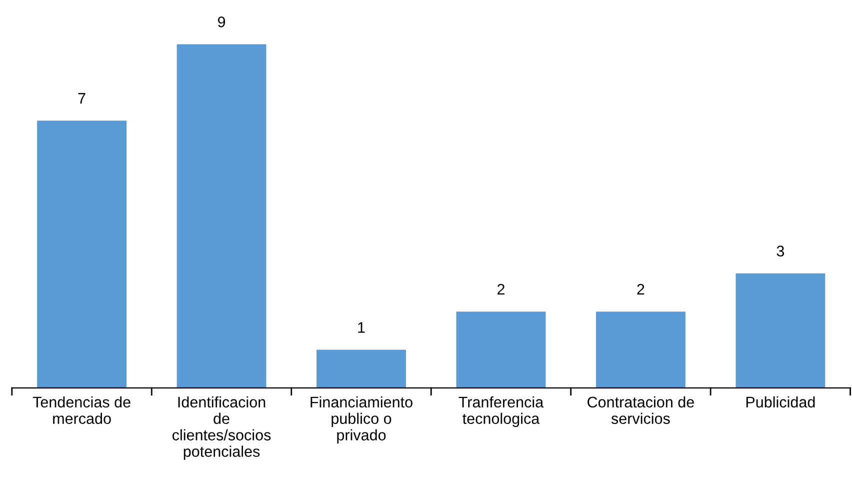 The height and width of the screenshot is (493, 852). What do you see at coordinates (641, 410) in the screenshot?
I see `x-tick-label: Contratacion de servicios` at bounding box center [641, 410].